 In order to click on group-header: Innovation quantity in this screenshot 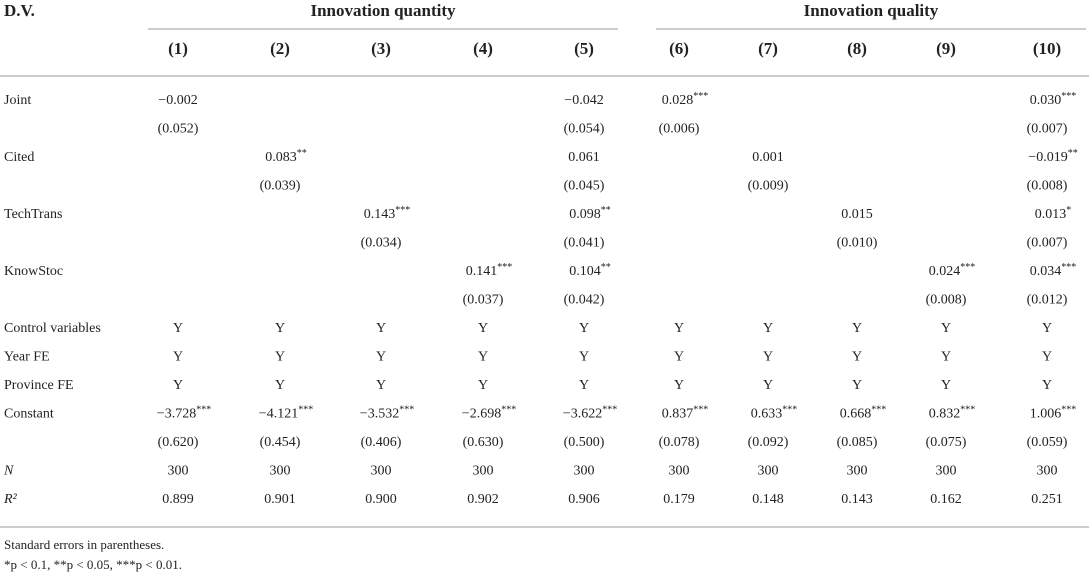, I will do `click(383, 10)`.